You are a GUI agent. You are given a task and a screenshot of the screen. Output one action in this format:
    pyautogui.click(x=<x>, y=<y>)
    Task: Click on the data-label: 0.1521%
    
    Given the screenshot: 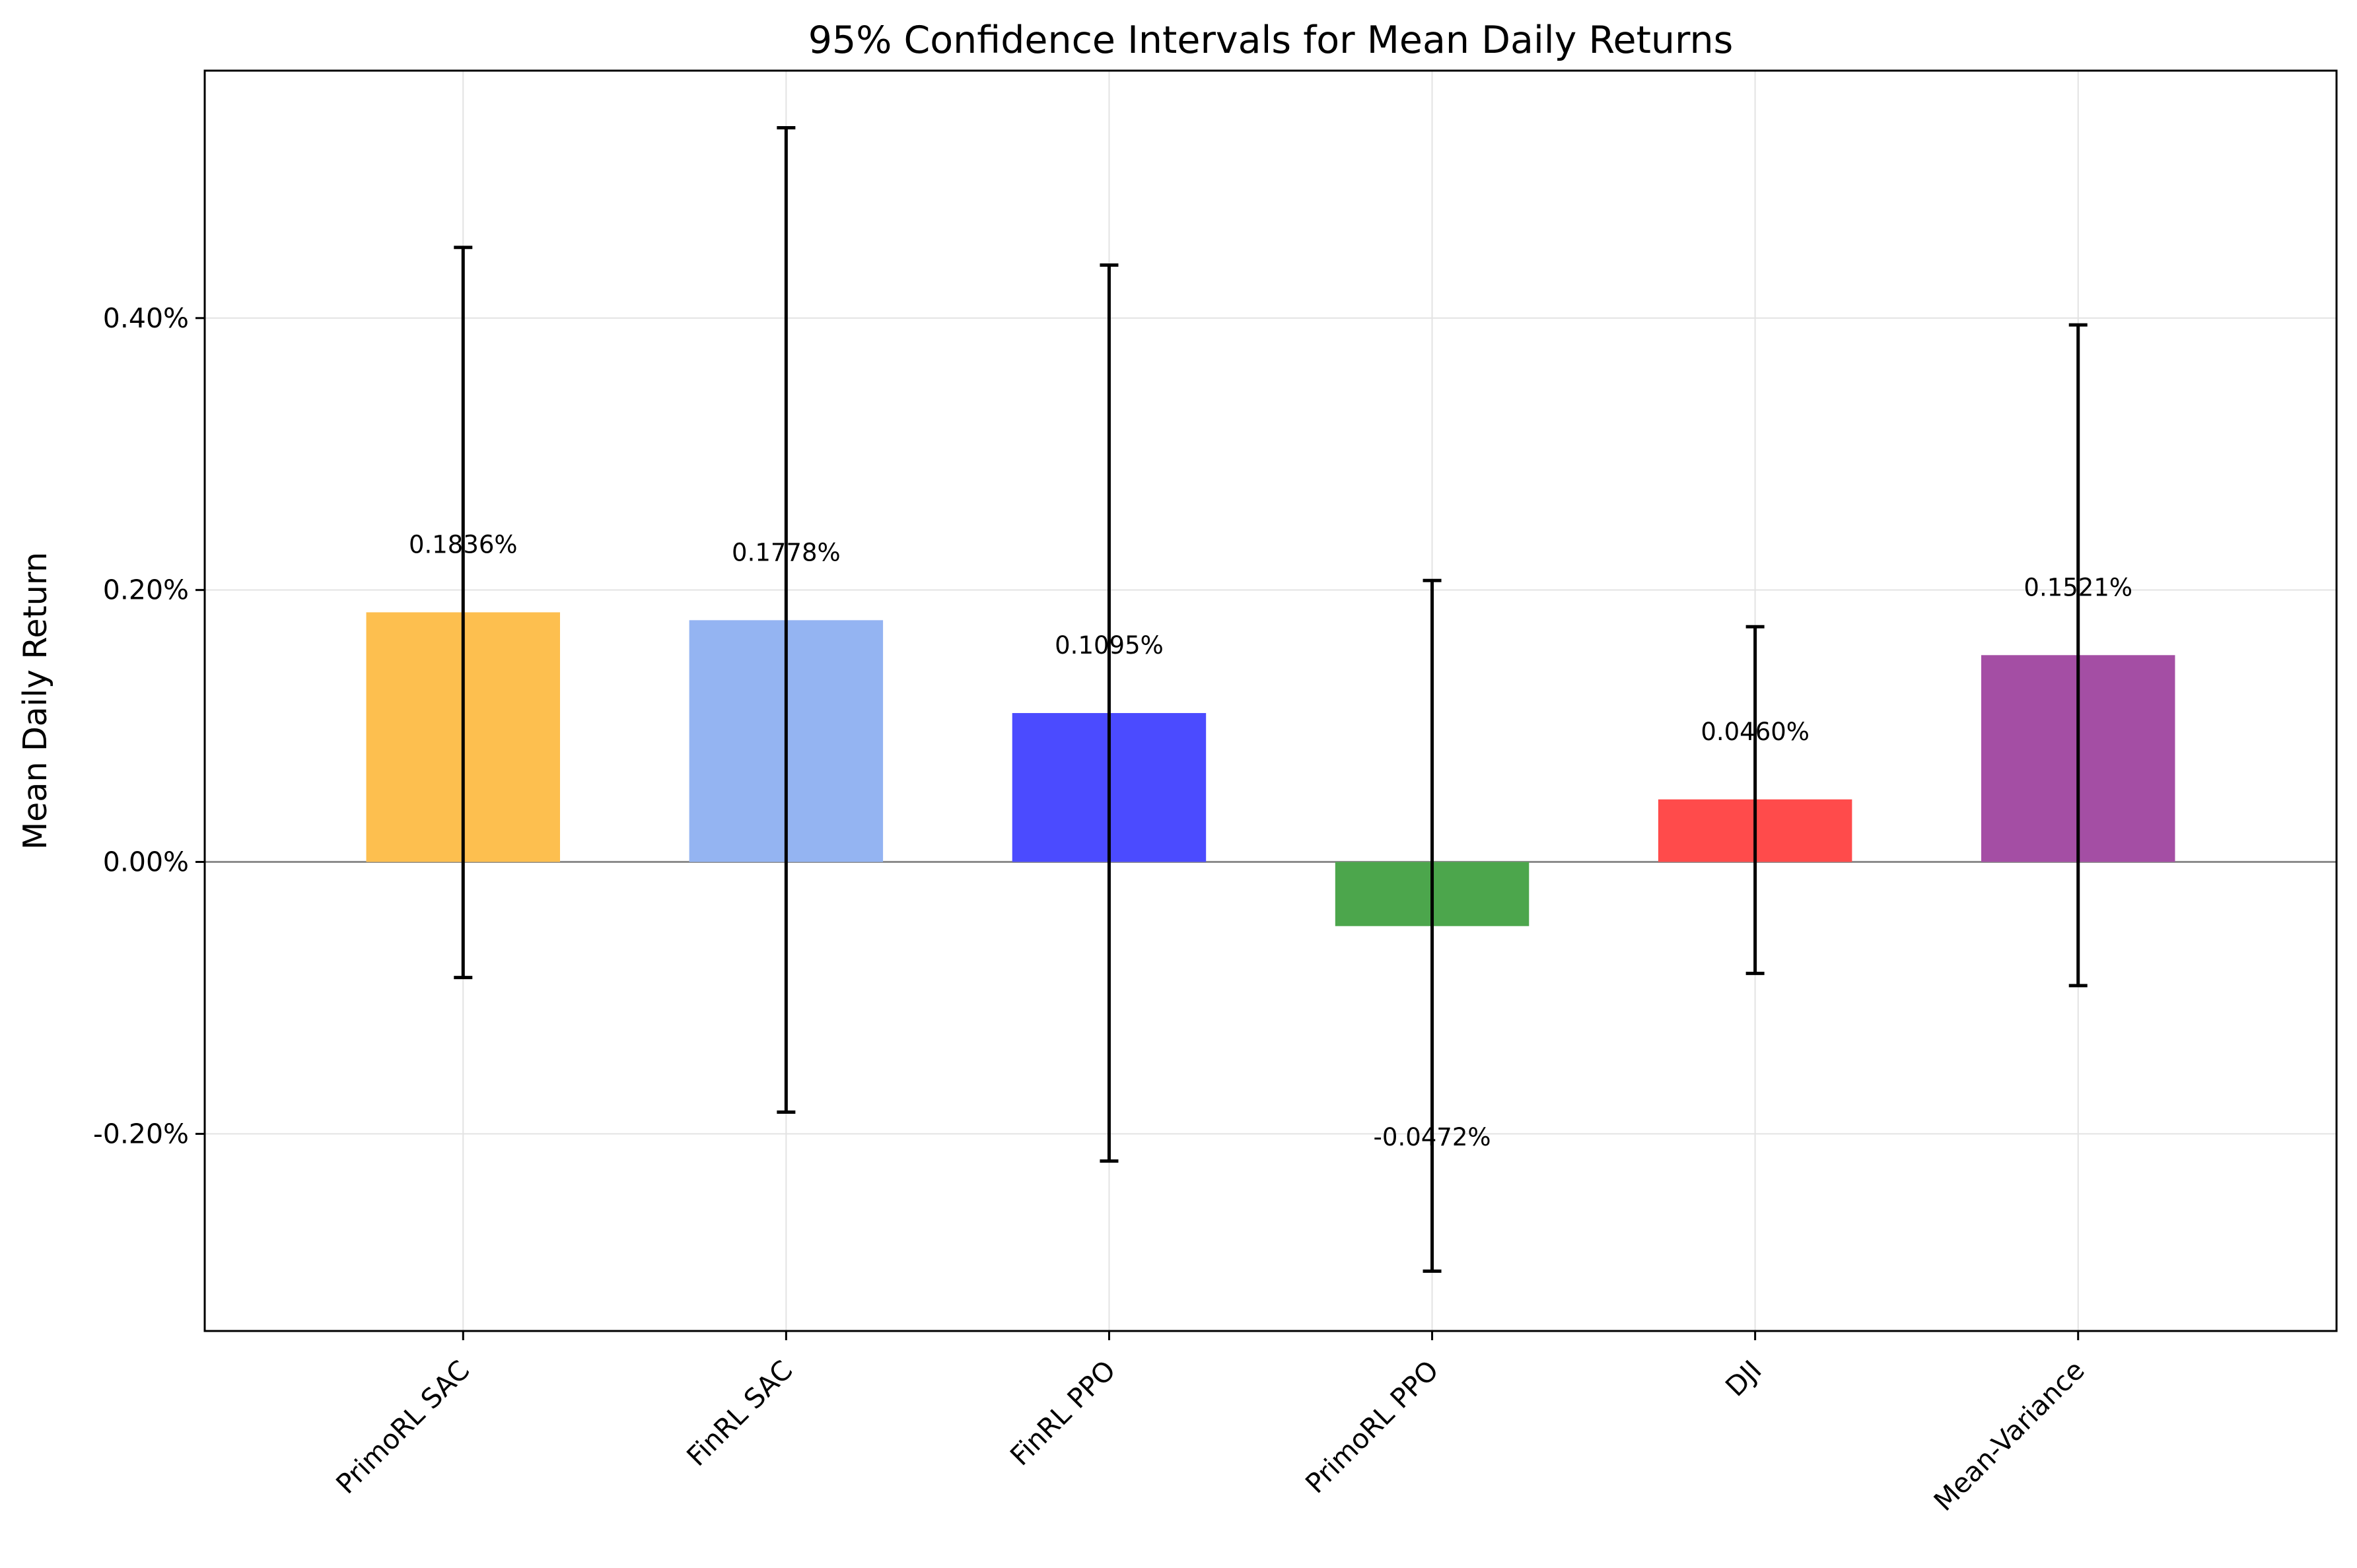 What is the action you would take?
    pyautogui.click(x=2077, y=587)
    